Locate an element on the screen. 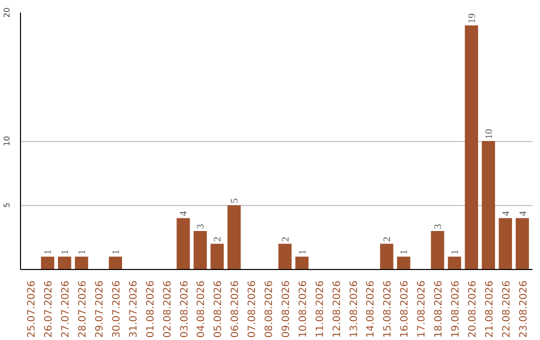 The image size is (540, 340). x-tick-label: 01.08.2026 is located at coordinates (150, 309).